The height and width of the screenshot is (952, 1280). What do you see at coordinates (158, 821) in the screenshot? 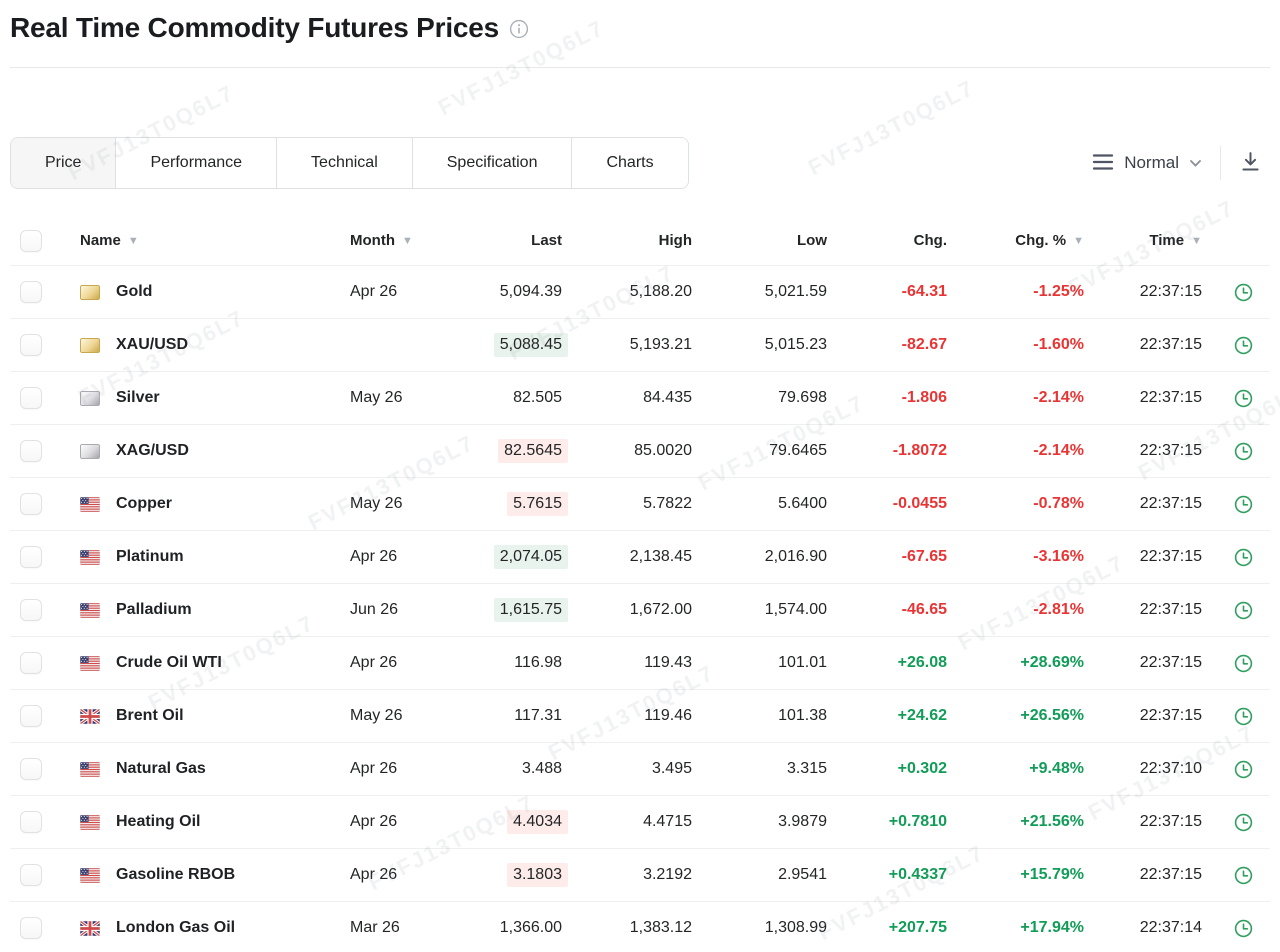
I see `instrument-name: Heating Oil` at bounding box center [158, 821].